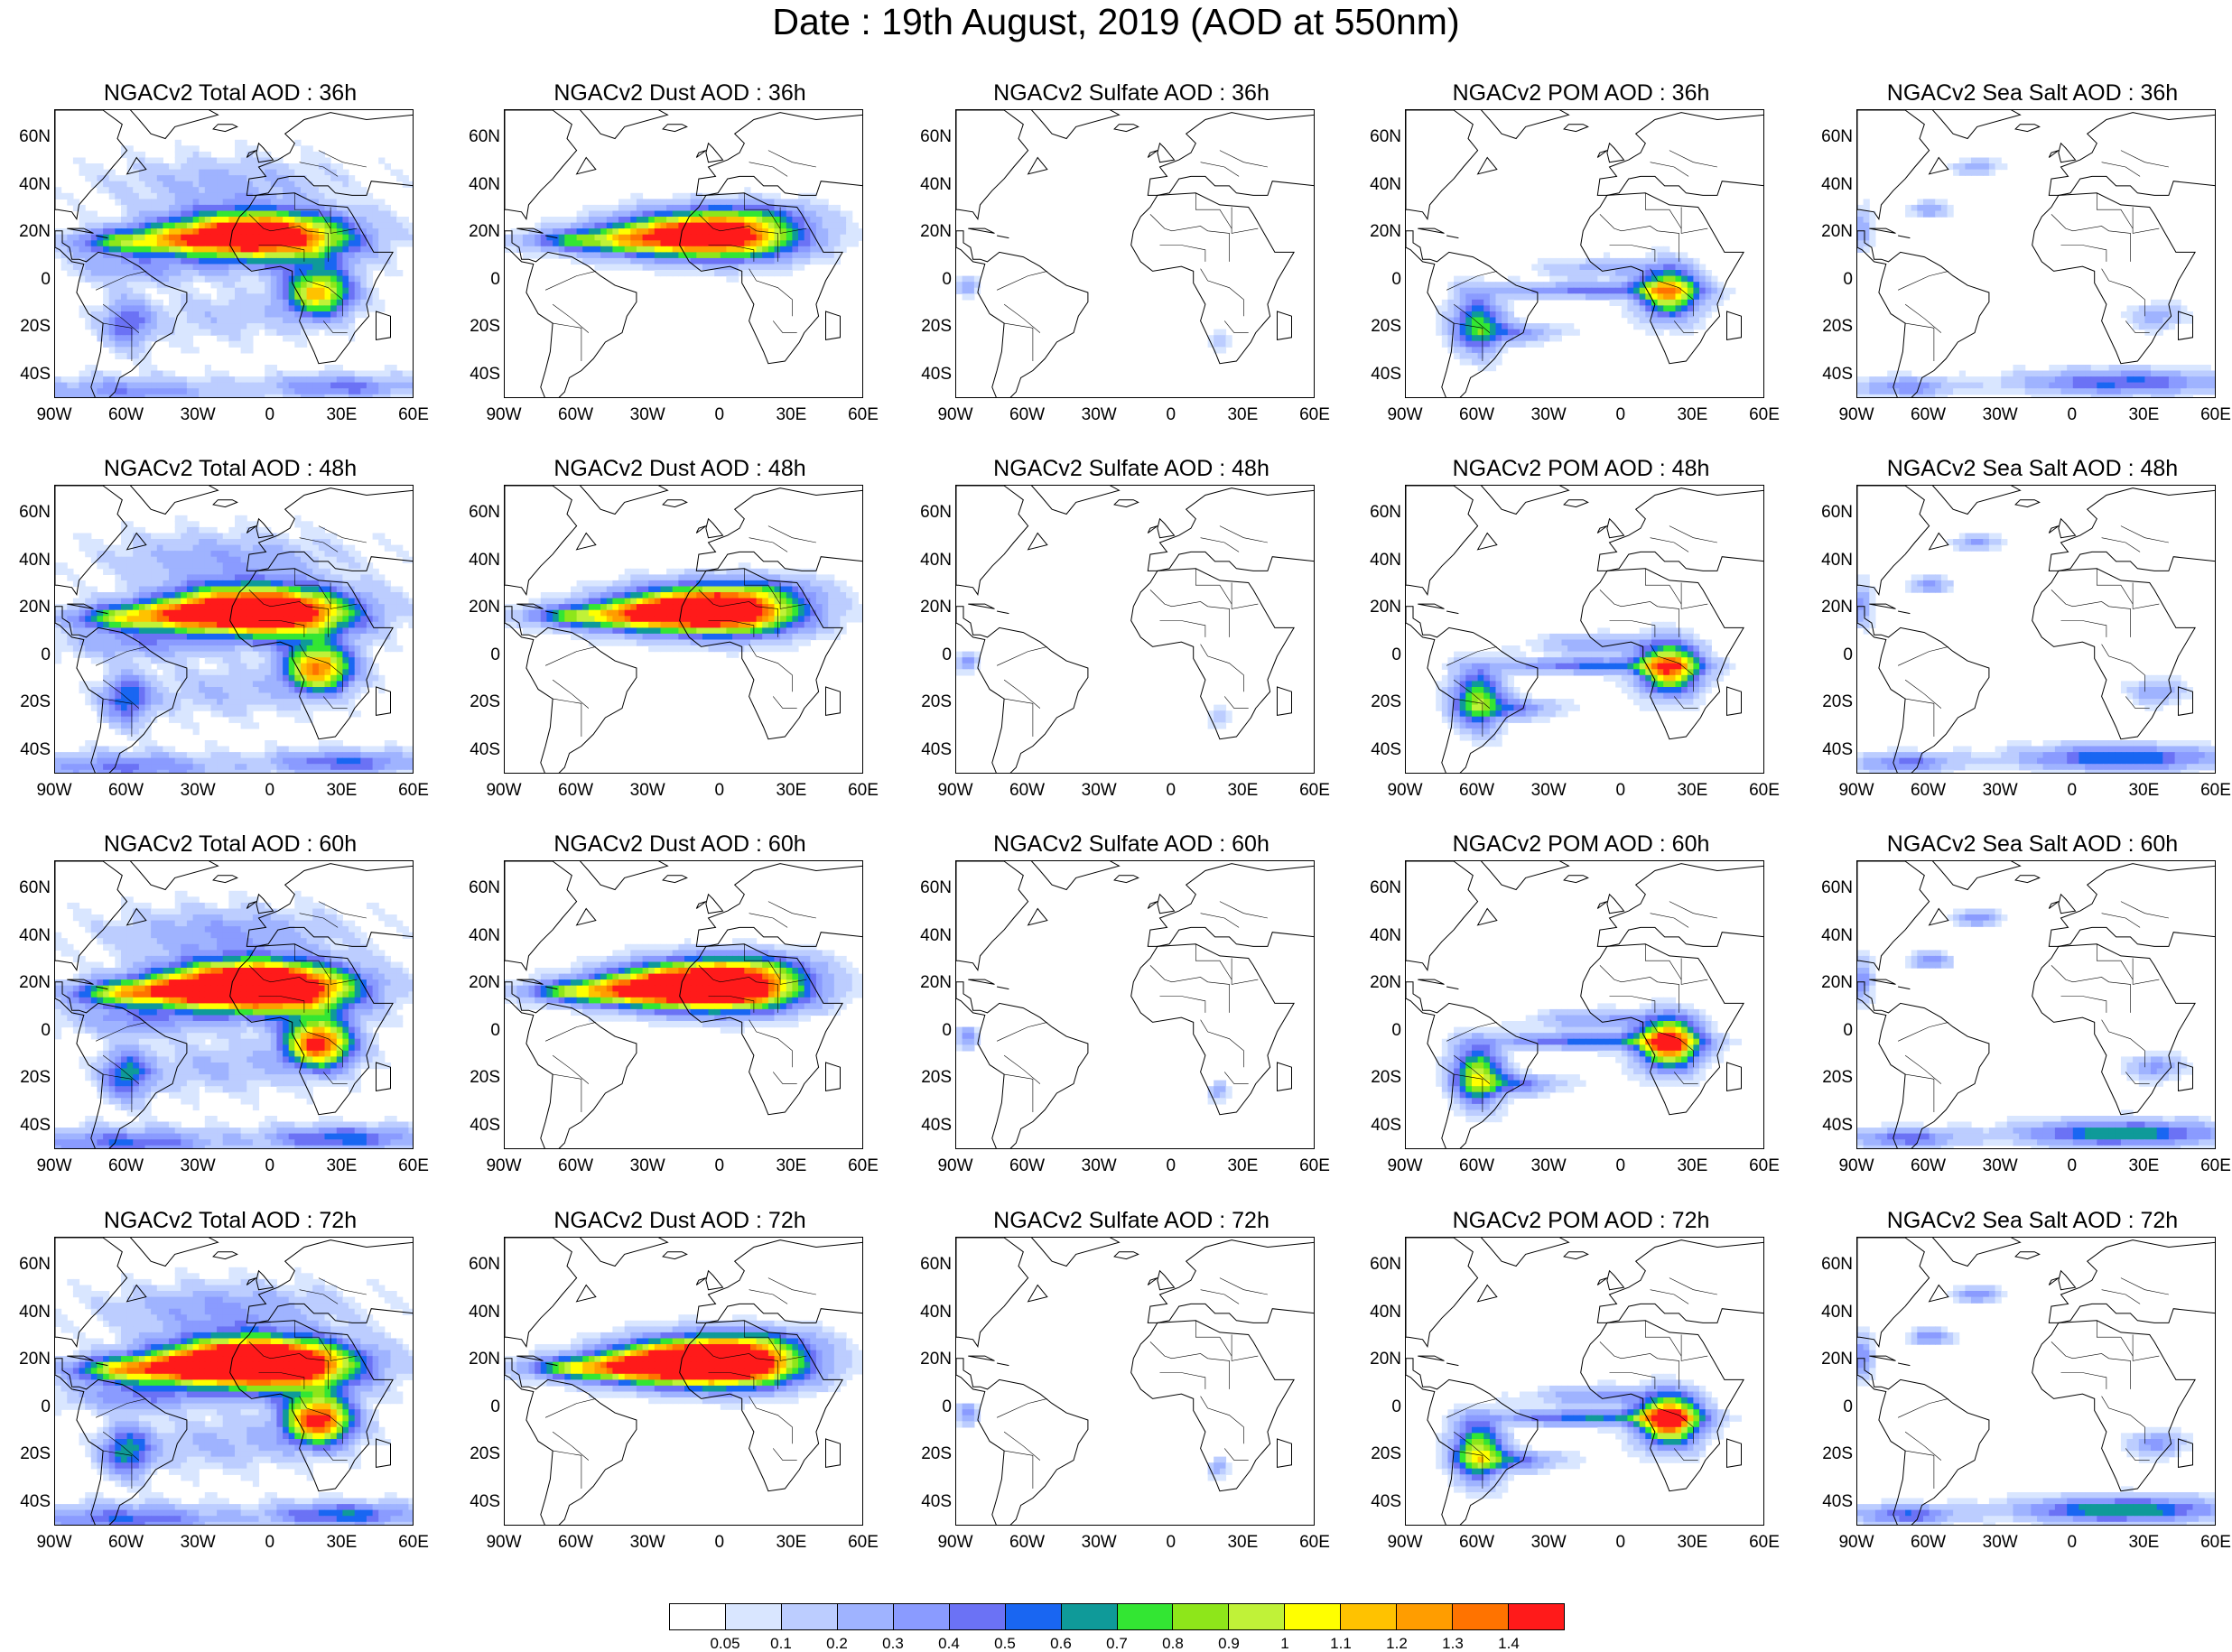 The height and width of the screenshot is (1652, 2232). I want to click on panel-title: NGACv2 POM AOD : 60h, so click(1581, 844).